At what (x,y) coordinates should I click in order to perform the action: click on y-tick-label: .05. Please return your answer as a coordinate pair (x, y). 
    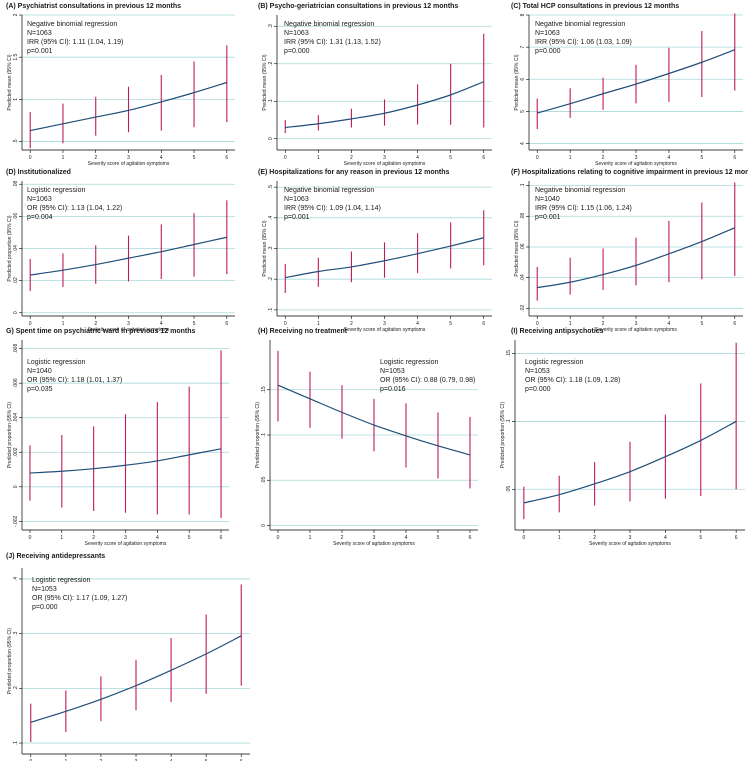
    Looking at the image, I should click on (509, 489).